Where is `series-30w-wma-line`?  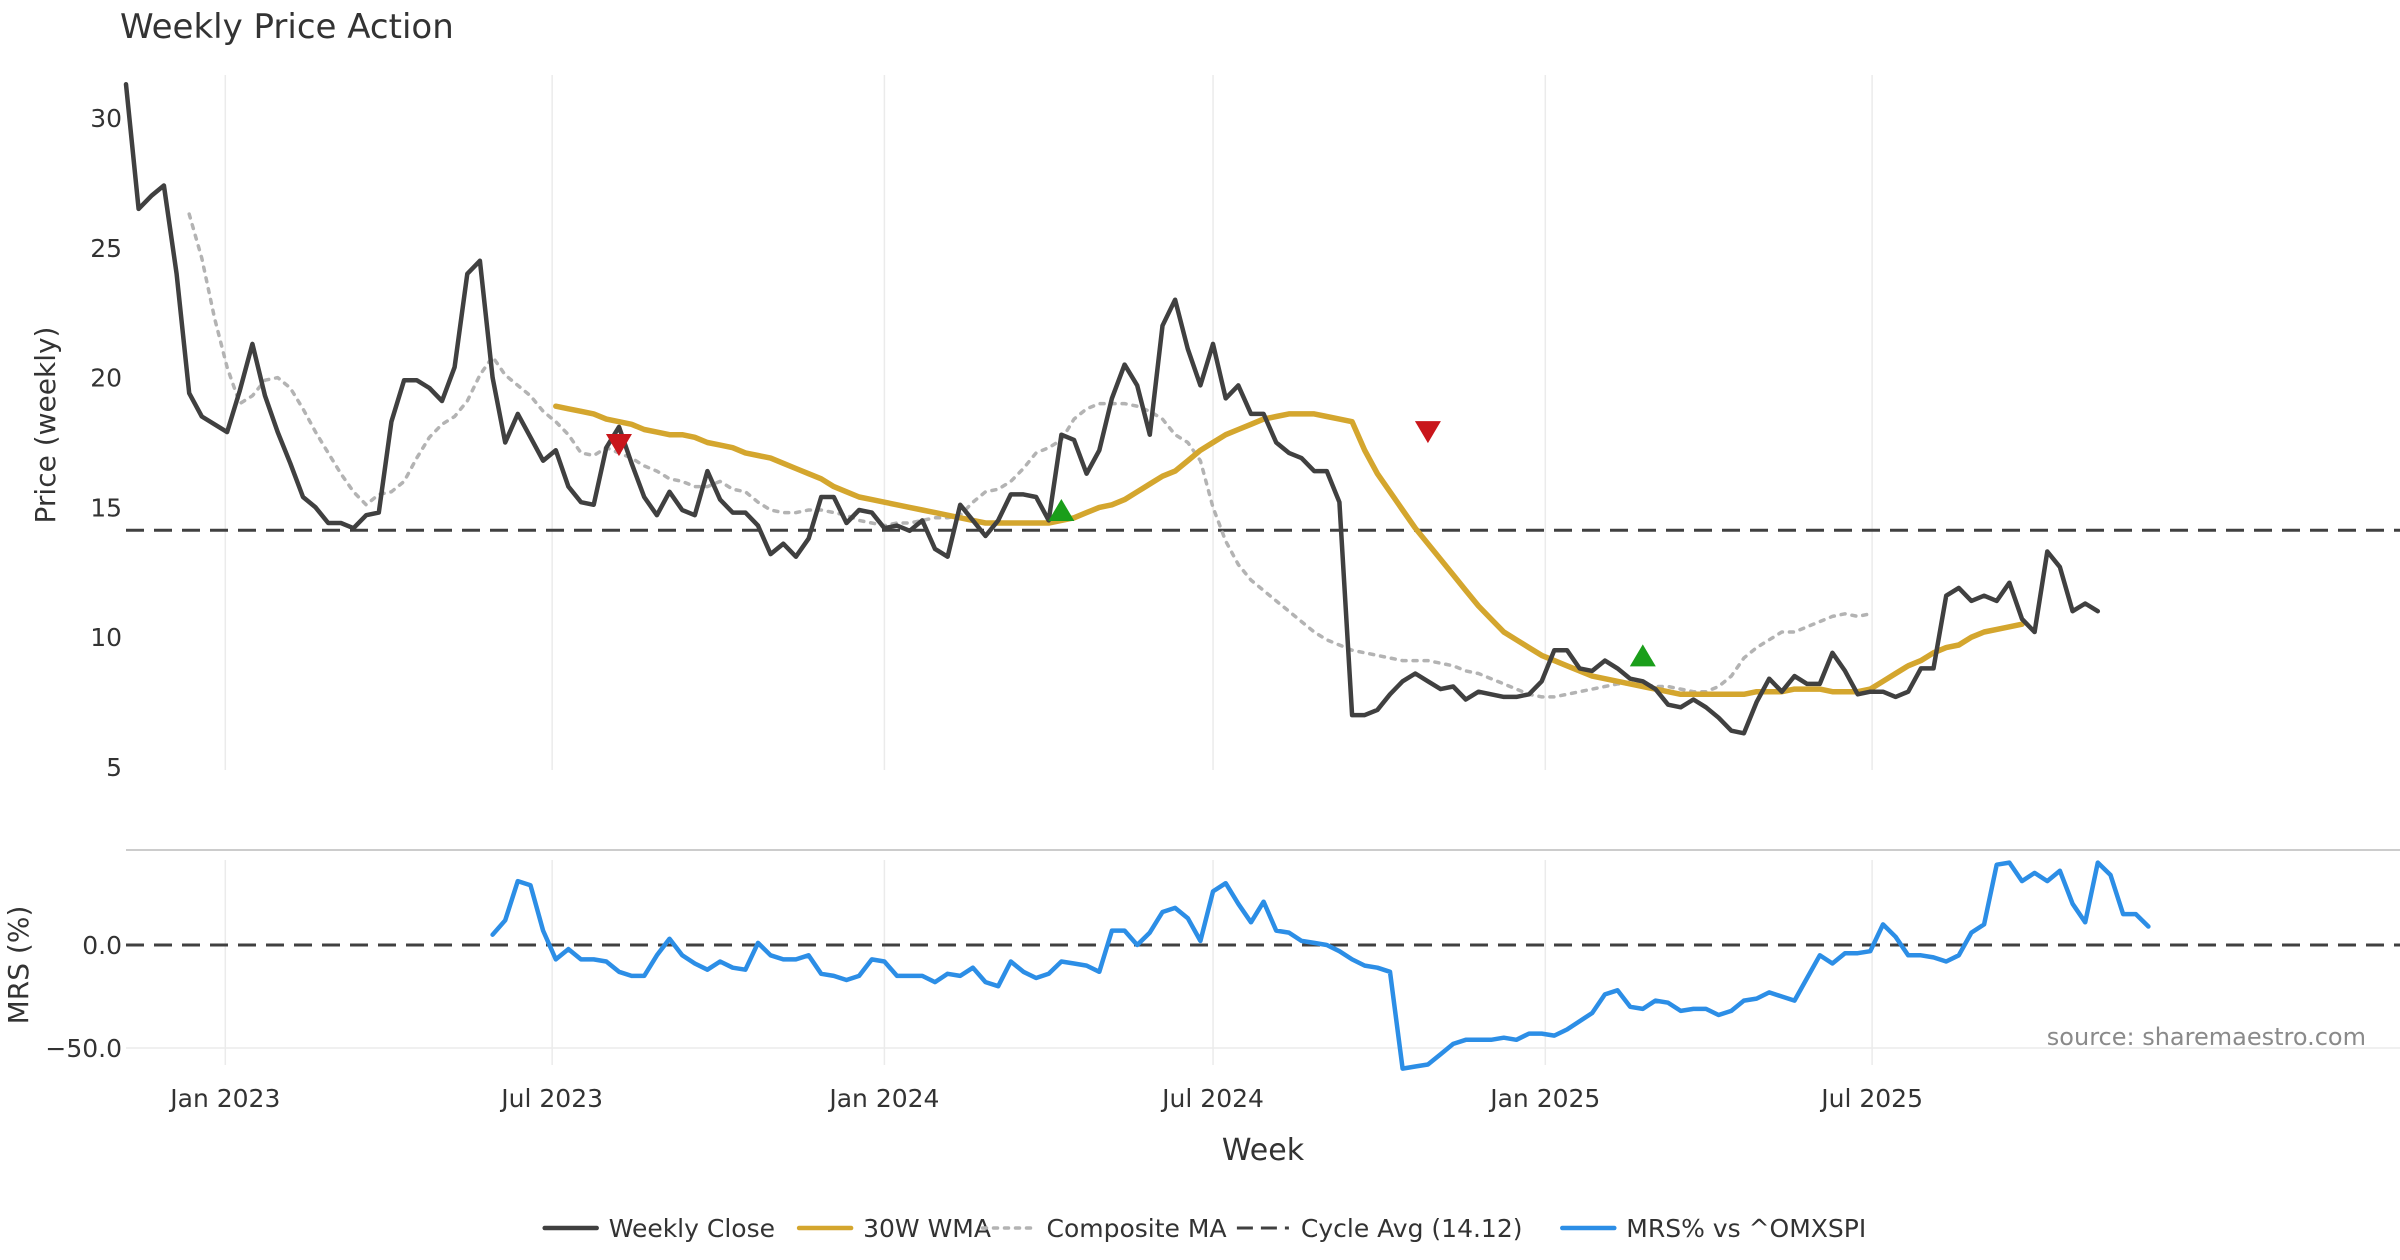 series-30w-wma-line is located at coordinates (1289, 550).